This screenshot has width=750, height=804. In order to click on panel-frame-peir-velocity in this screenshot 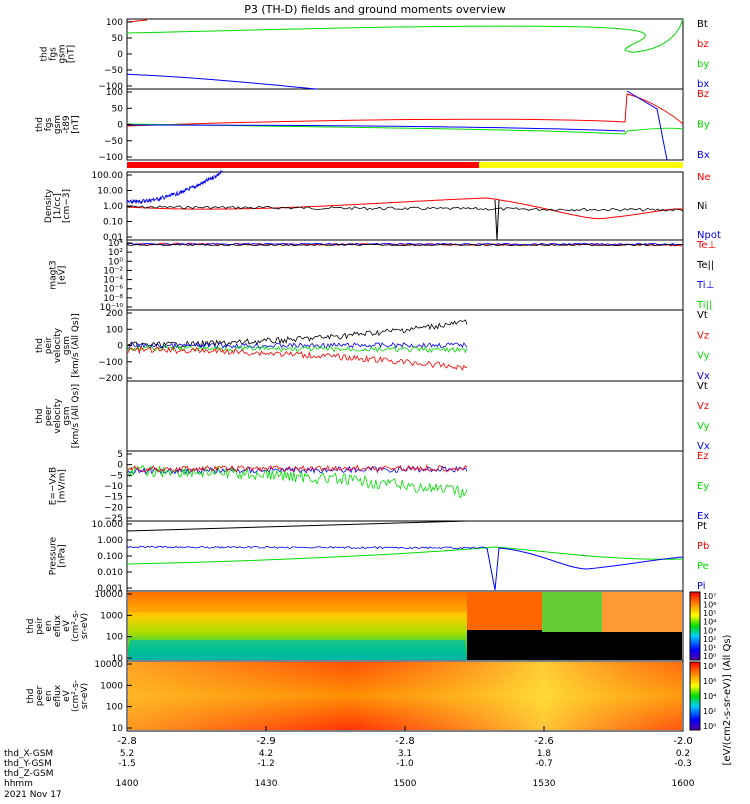, I will do `click(405, 345)`.